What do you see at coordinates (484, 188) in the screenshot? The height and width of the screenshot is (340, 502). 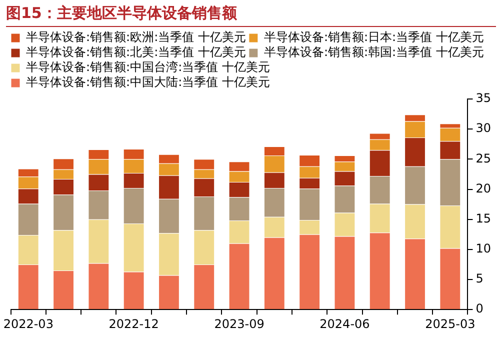 I see `y-tick-label: 20` at bounding box center [484, 188].